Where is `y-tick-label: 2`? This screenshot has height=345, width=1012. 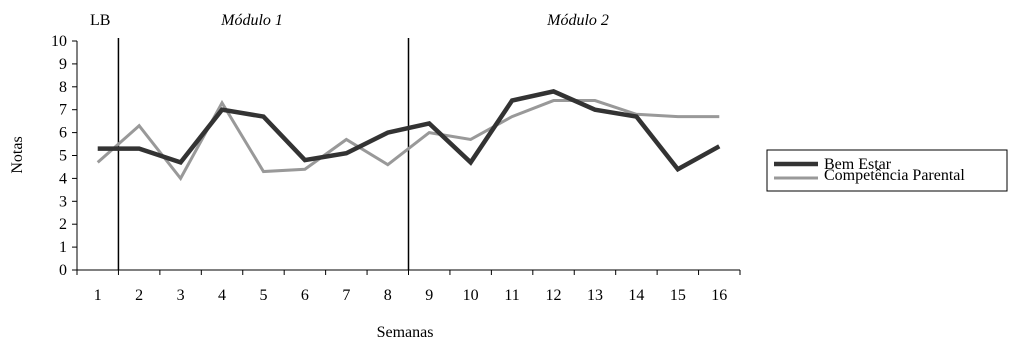
y-tick-label: 2 is located at coordinates (63, 224).